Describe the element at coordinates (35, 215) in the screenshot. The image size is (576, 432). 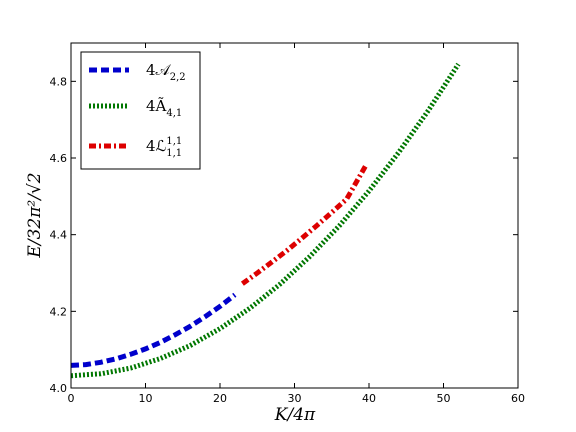
I see `y-axis-label: E/32π²/√2` at that location.